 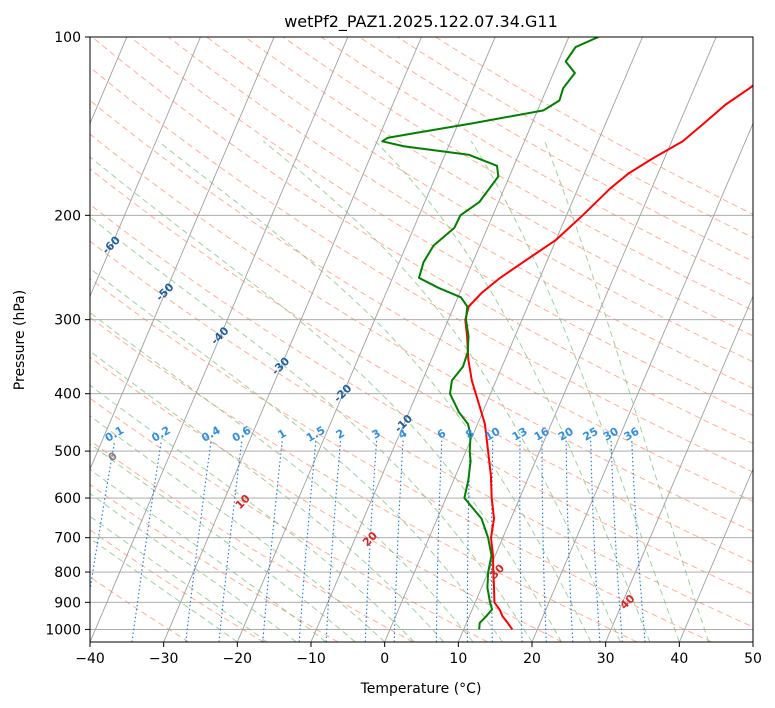 I want to click on mixing-ratio-label: 3, so click(x=376, y=434).